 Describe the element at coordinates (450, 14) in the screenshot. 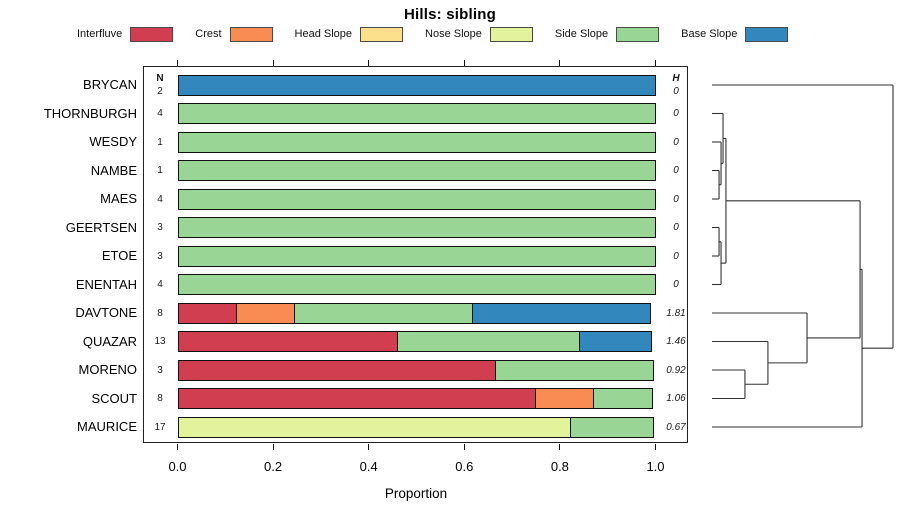

I see `chart-title: Hills: sibling` at that location.